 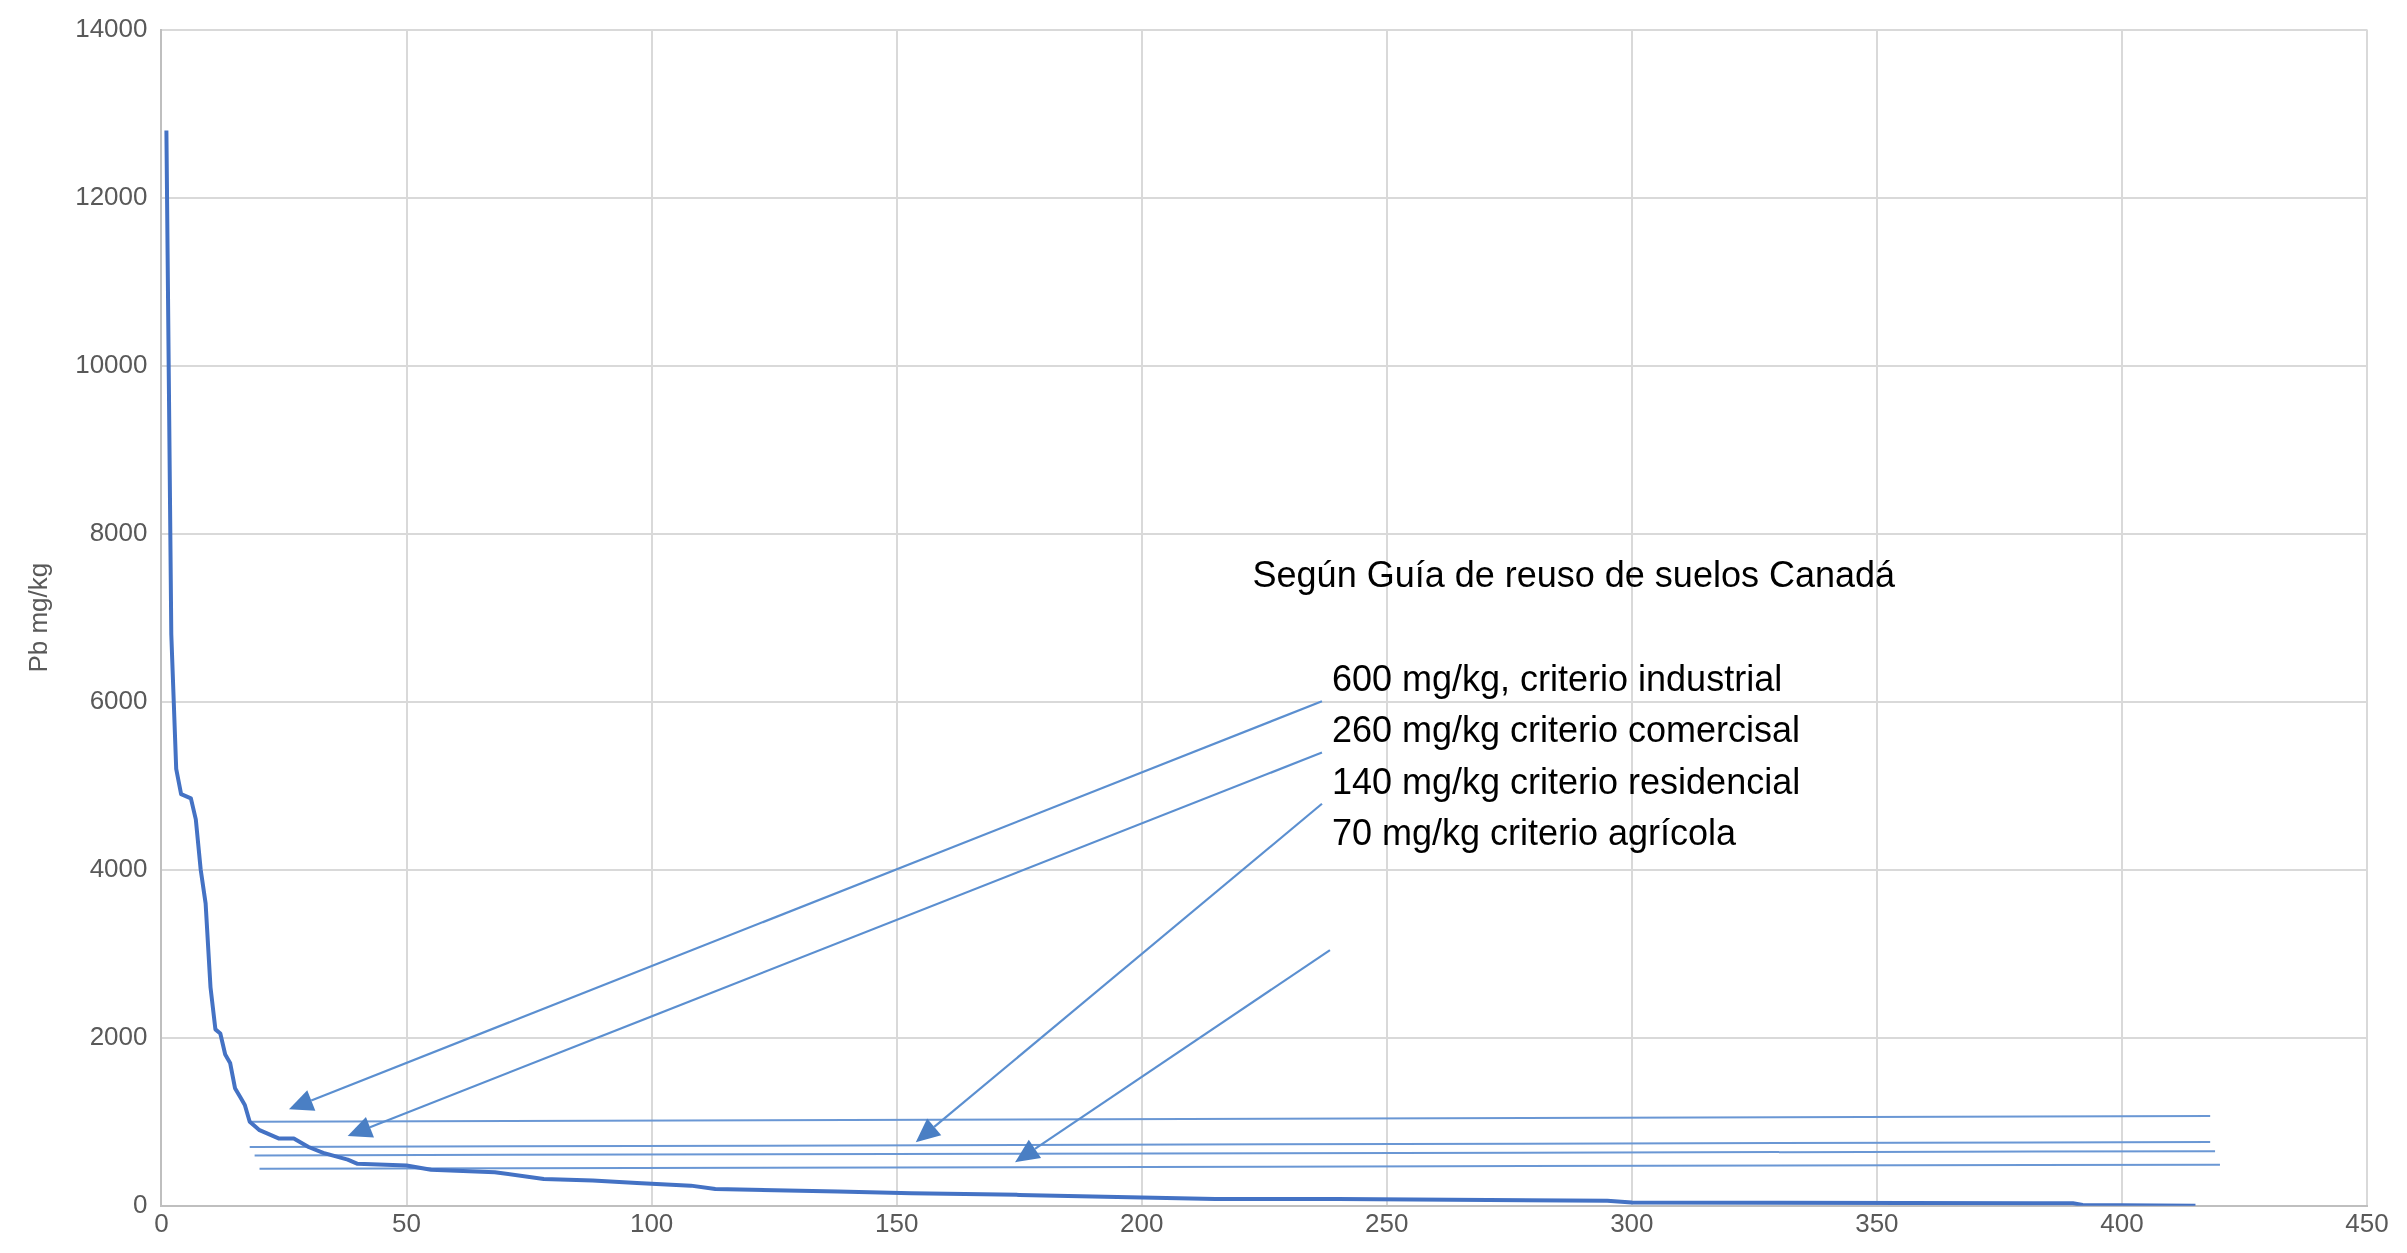 I want to click on annotation: 140 mg/kg criterio residencial, so click(x=1566, y=781).